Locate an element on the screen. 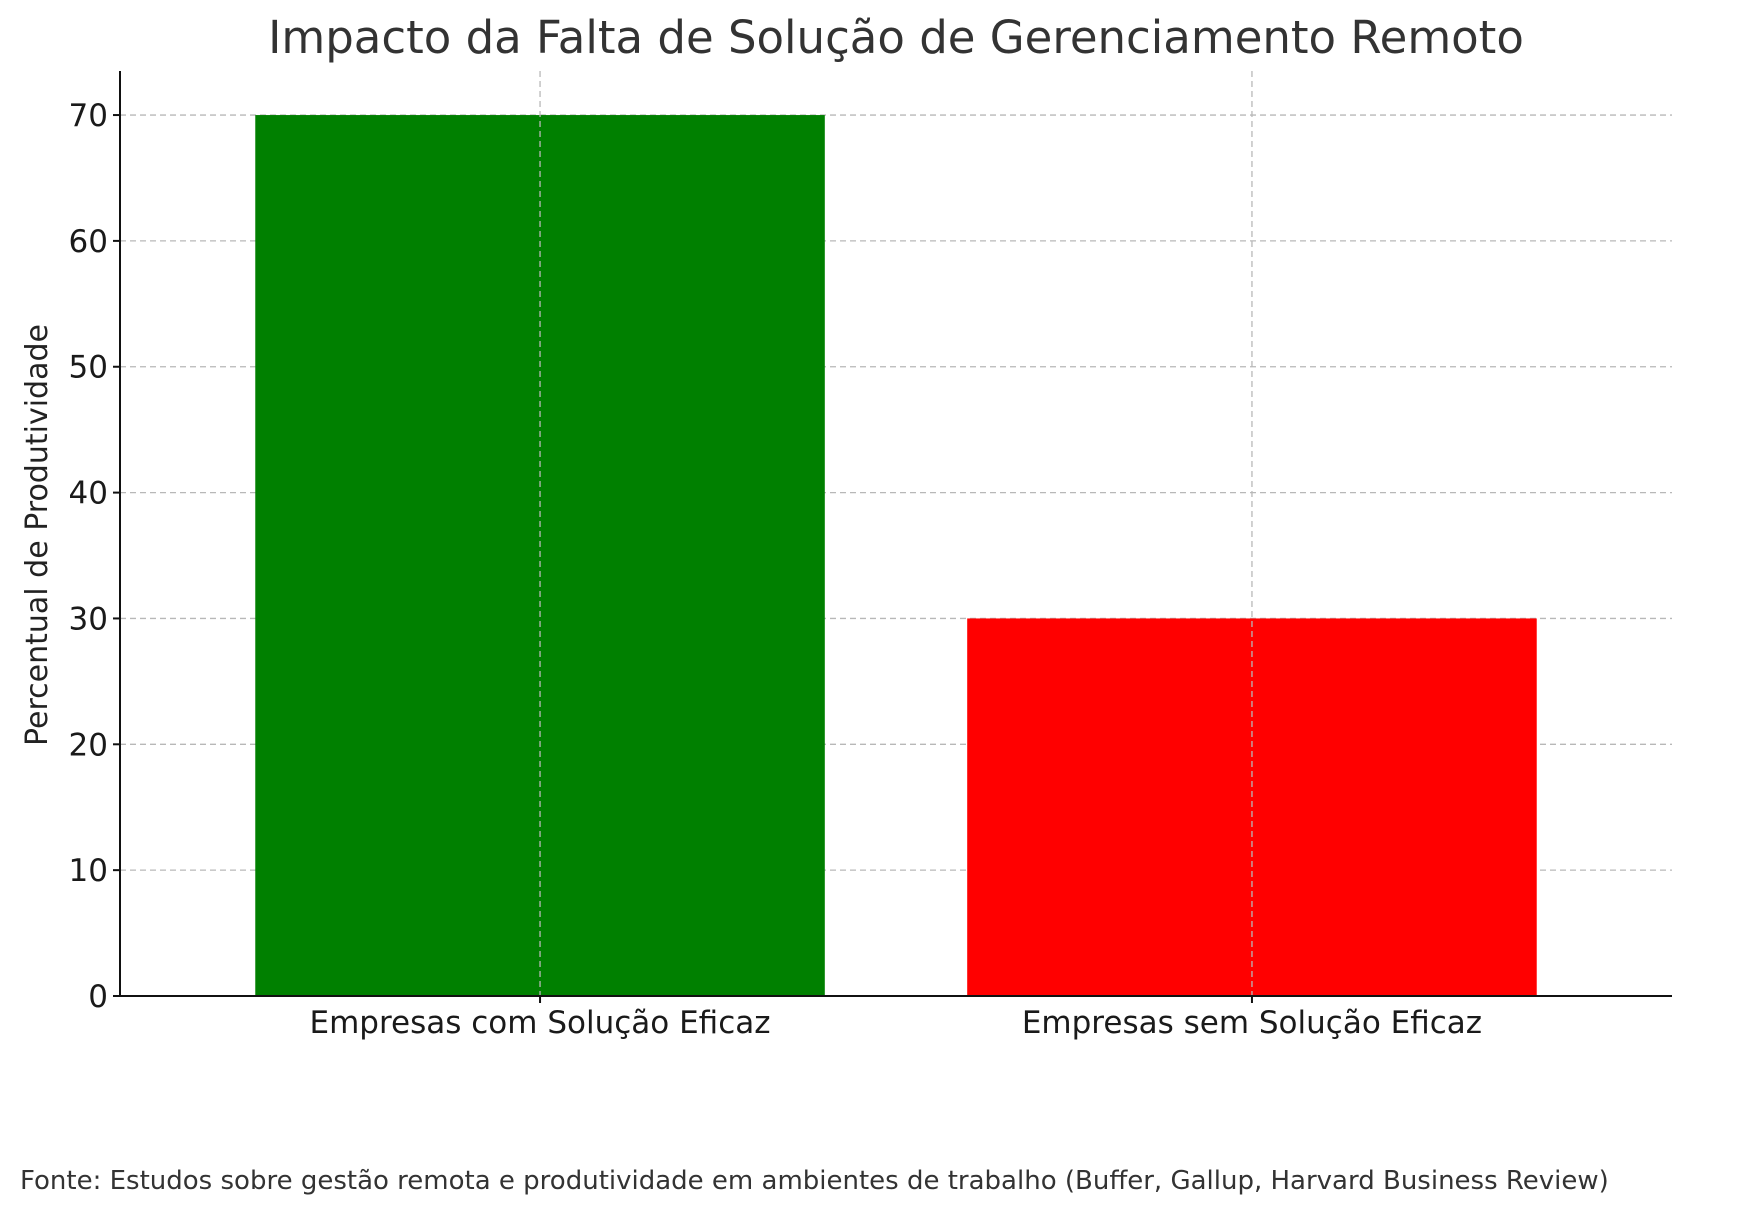 This screenshot has width=1737, height=1213. x-tick-label: Empresas sem Solução Eficaz is located at coordinates (1252, 1023).